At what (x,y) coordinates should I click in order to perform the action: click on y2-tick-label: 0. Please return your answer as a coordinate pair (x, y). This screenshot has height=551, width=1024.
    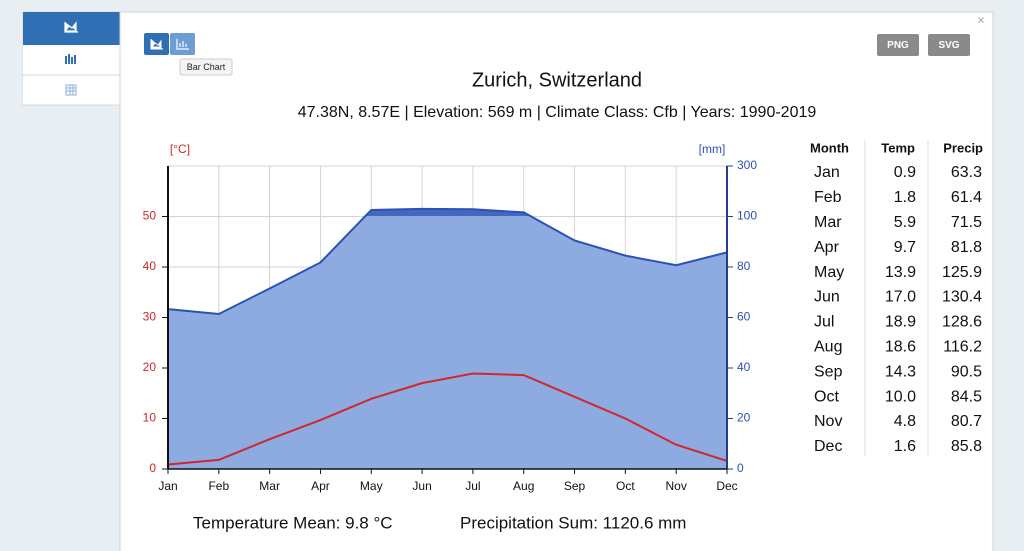
    Looking at the image, I should click on (740, 468).